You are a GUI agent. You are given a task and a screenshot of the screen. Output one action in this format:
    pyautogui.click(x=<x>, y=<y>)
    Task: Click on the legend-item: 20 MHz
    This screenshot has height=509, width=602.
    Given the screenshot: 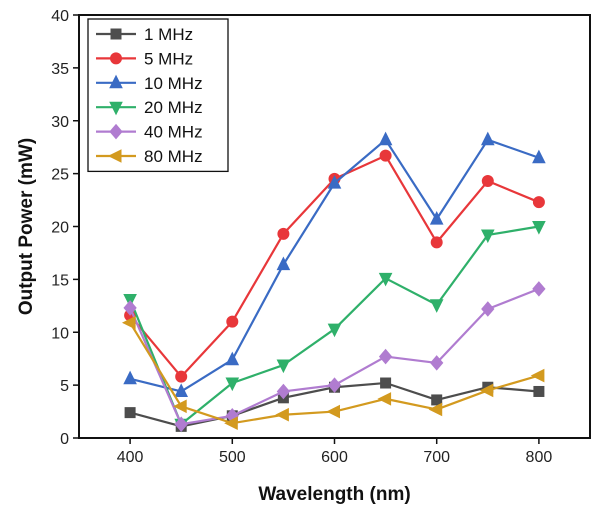 What is the action you would take?
    pyautogui.click(x=149, y=107)
    